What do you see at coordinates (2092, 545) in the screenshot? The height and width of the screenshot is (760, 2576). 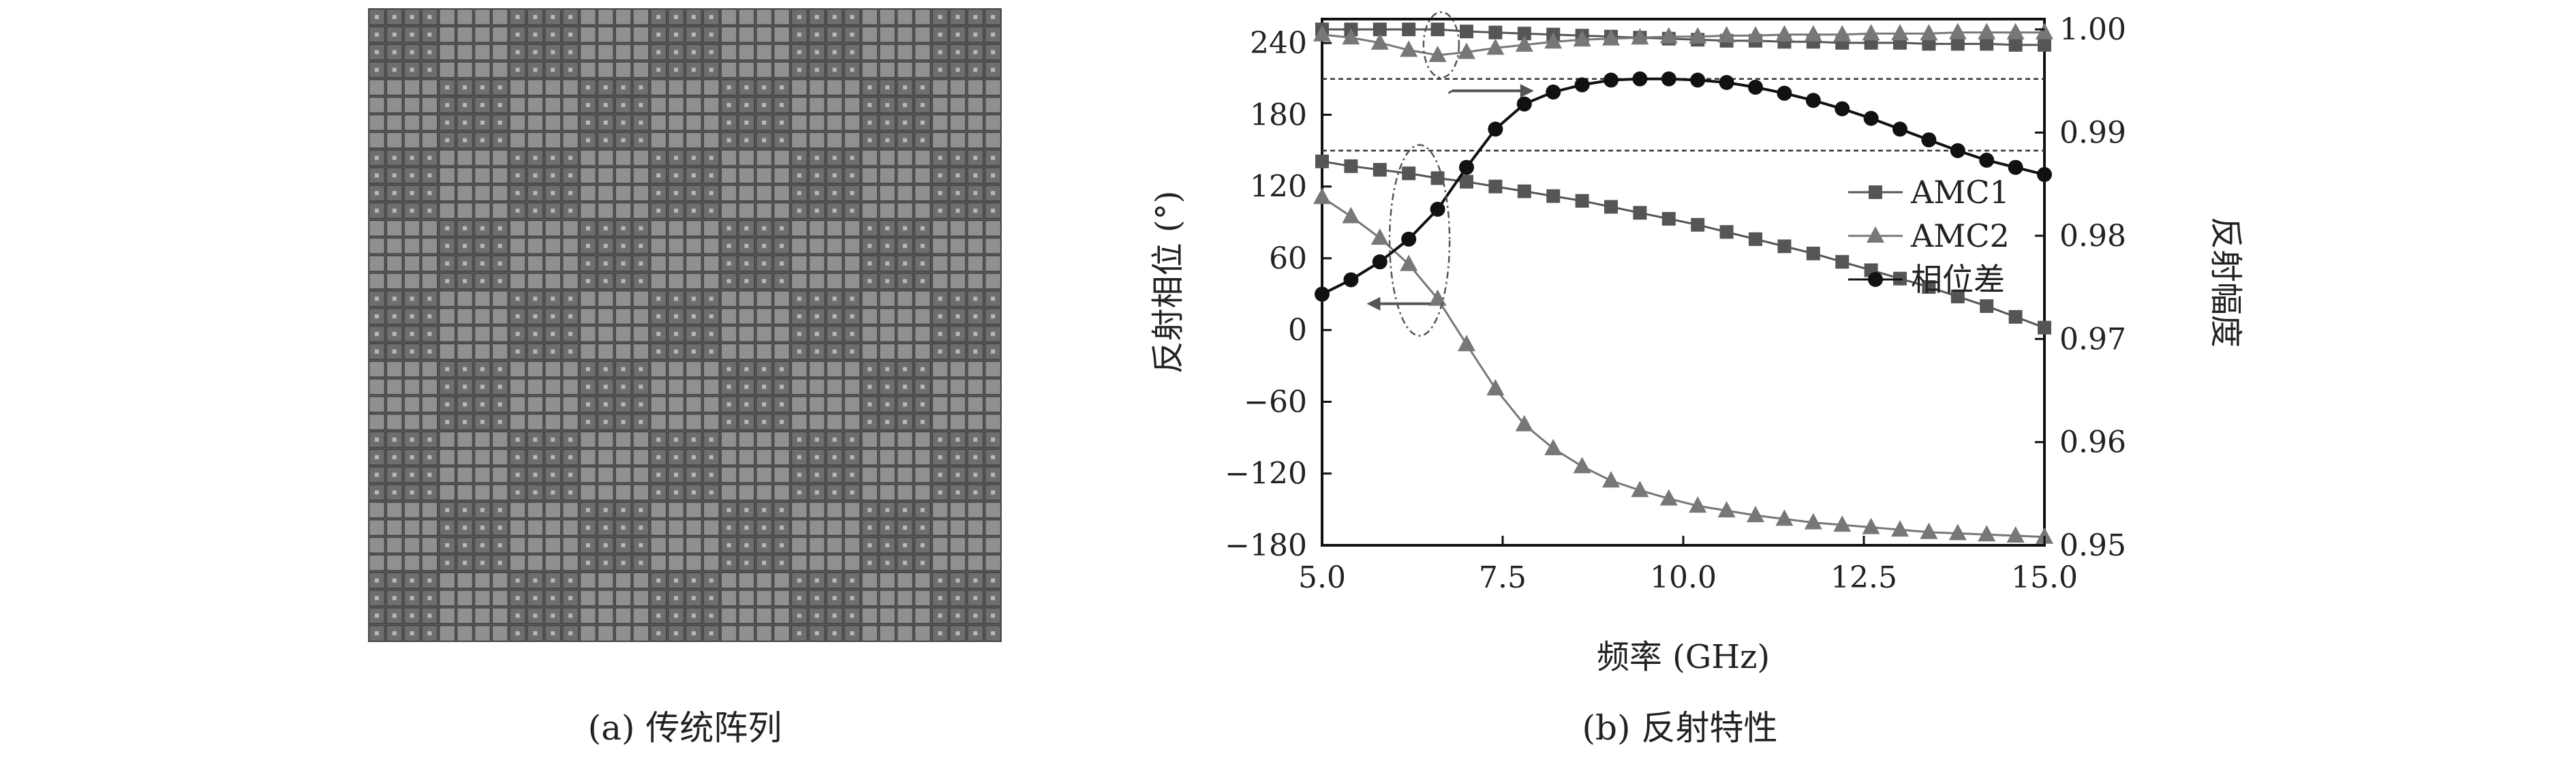 I see `y-right-tick-label: 0.95` at bounding box center [2092, 545].